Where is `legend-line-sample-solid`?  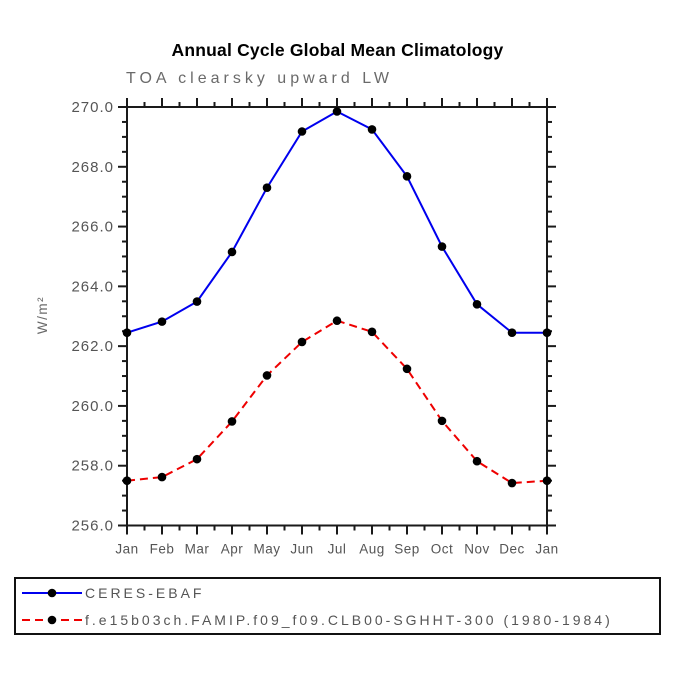 legend-line-sample-solid is located at coordinates (52, 592).